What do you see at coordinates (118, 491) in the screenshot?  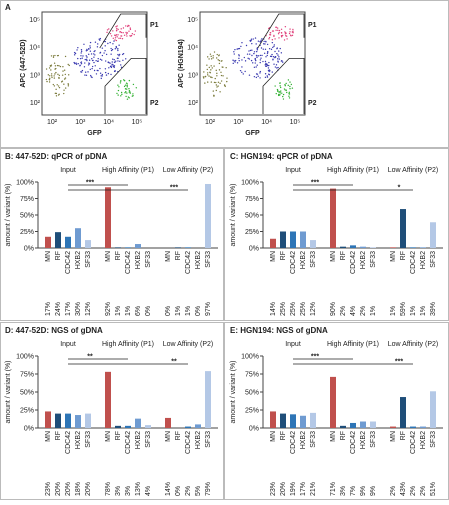 I see `value-label: 3%` at bounding box center [118, 491].